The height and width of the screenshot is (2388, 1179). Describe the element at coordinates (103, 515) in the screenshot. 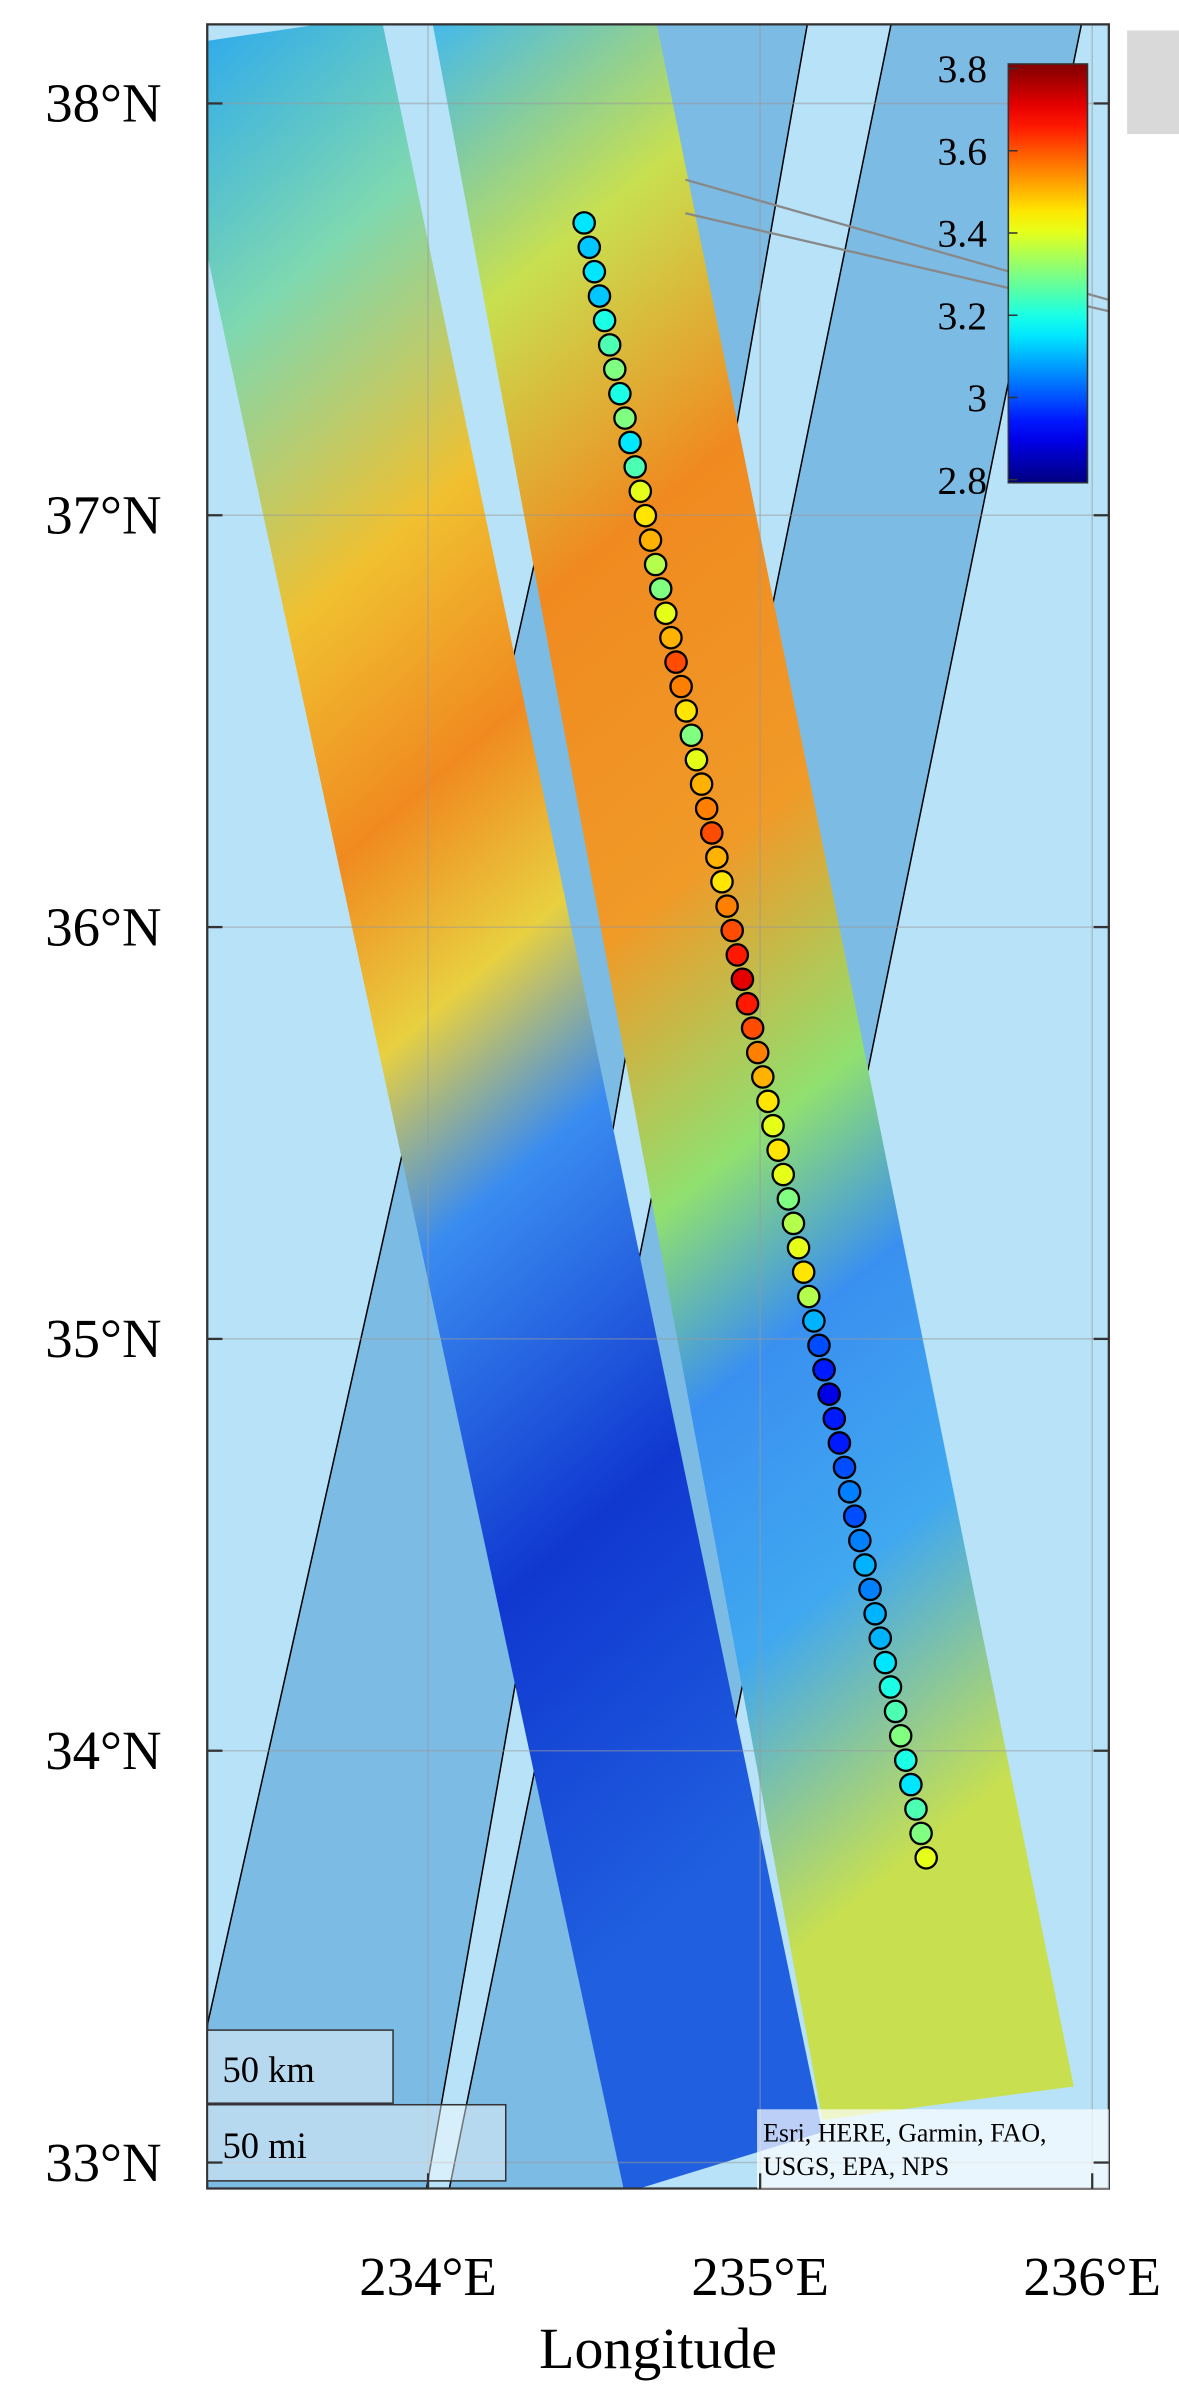

I see `y-tick-label: 37°N` at that location.